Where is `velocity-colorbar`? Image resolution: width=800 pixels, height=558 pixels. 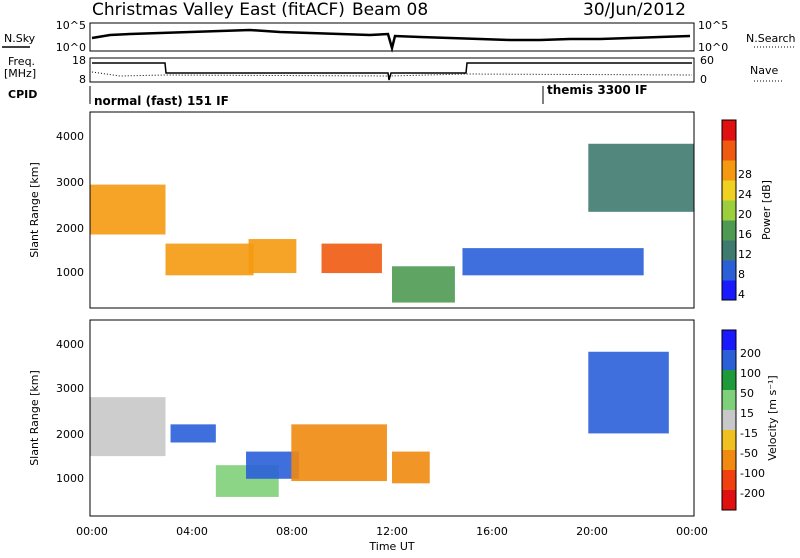
velocity-colorbar is located at coordinates (729, 420).